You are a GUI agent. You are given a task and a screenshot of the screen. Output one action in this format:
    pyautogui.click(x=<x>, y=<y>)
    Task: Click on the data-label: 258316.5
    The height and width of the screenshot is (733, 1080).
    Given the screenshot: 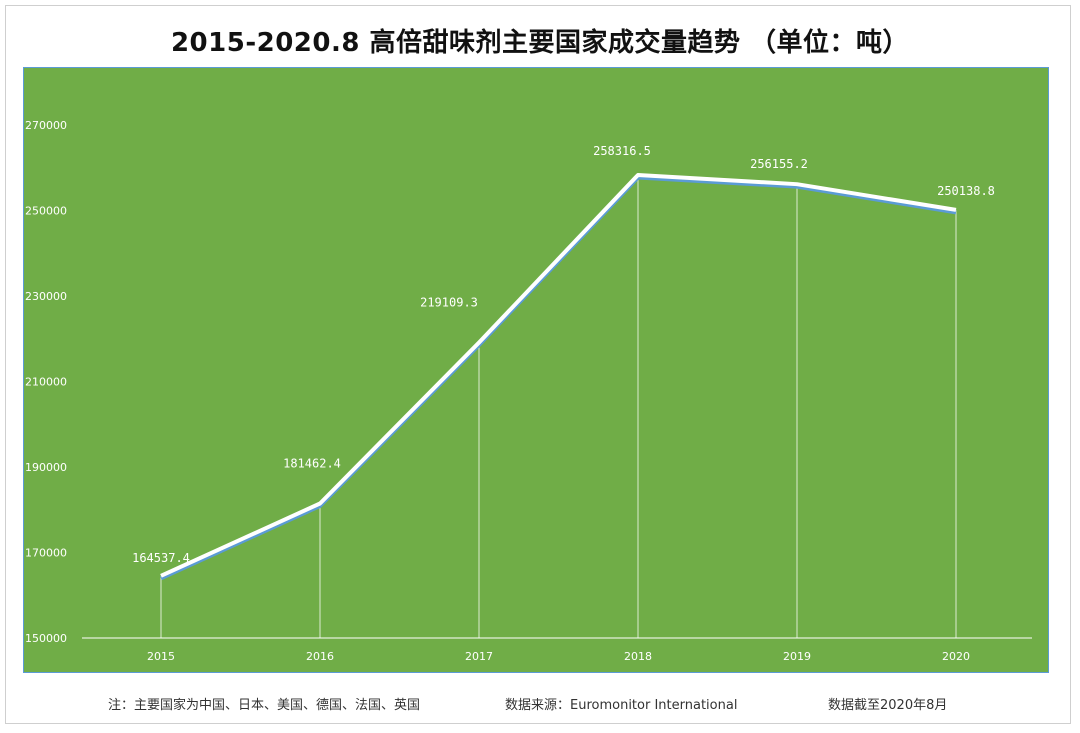 What is the action you would take?
    pyautogui.click(x=622, y=151)
    